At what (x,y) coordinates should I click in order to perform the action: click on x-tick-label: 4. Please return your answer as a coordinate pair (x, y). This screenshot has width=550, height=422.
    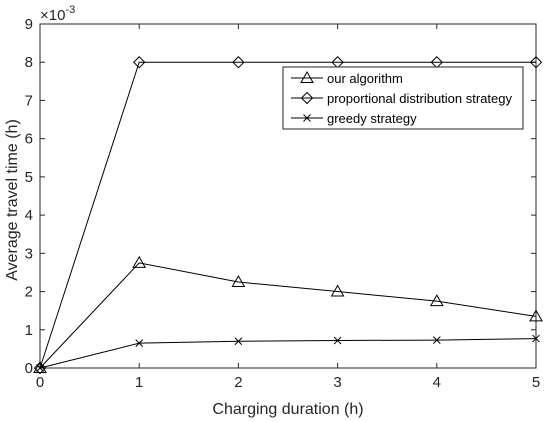
    Looking at the image, I should click on (437, 382).